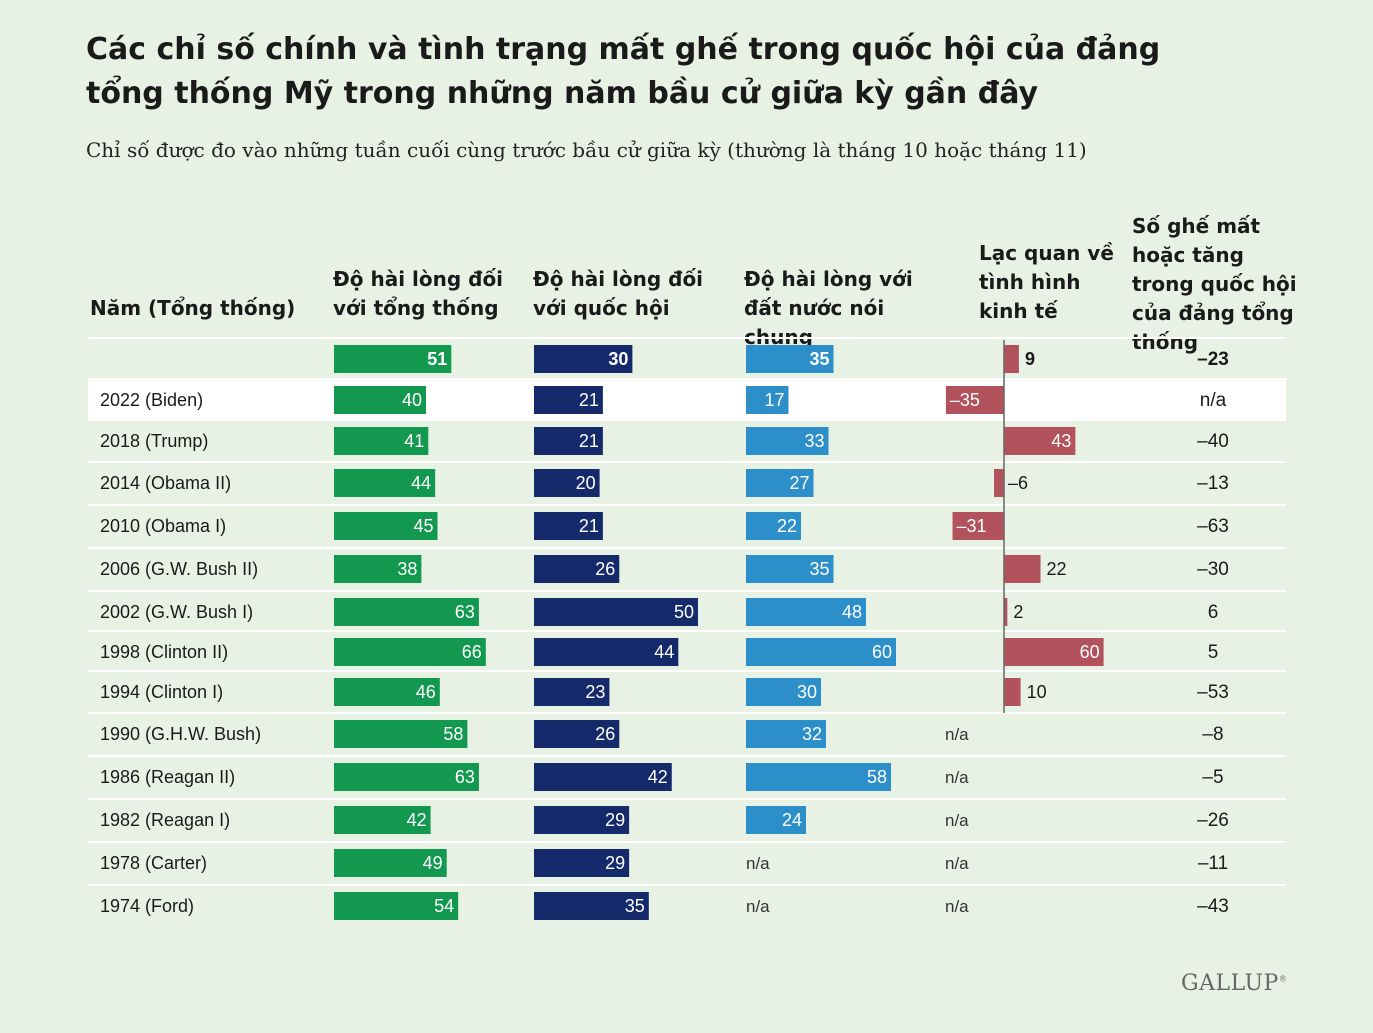  Describe the element at coordinates (1213, 820) in the screenshot. I see `seats-value: –26` at that location.